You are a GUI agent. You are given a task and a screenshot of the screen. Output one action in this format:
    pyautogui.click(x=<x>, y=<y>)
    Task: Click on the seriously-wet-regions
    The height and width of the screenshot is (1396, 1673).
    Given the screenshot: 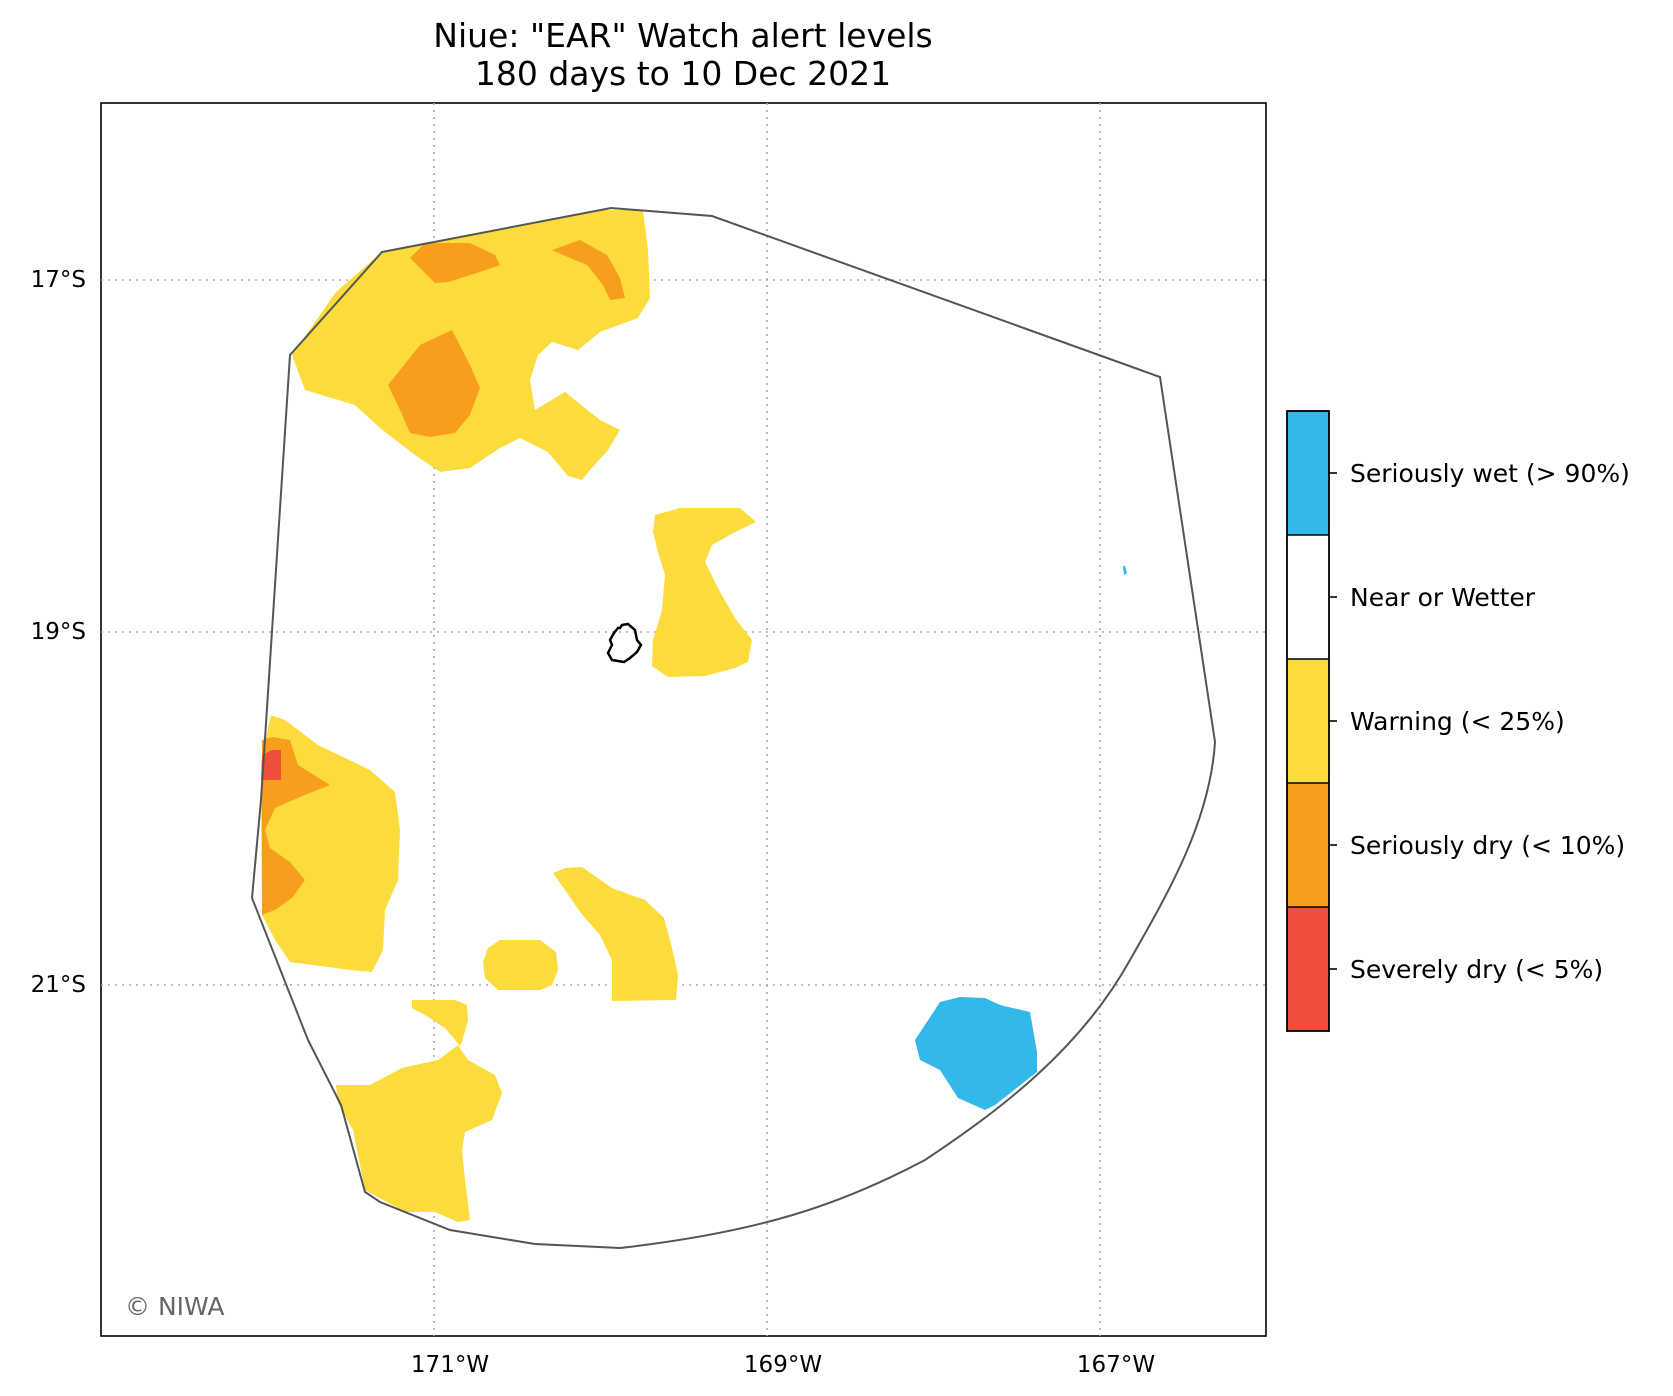 What is the action you would take?
    pyautogui.click(x=1021, y=838)
    